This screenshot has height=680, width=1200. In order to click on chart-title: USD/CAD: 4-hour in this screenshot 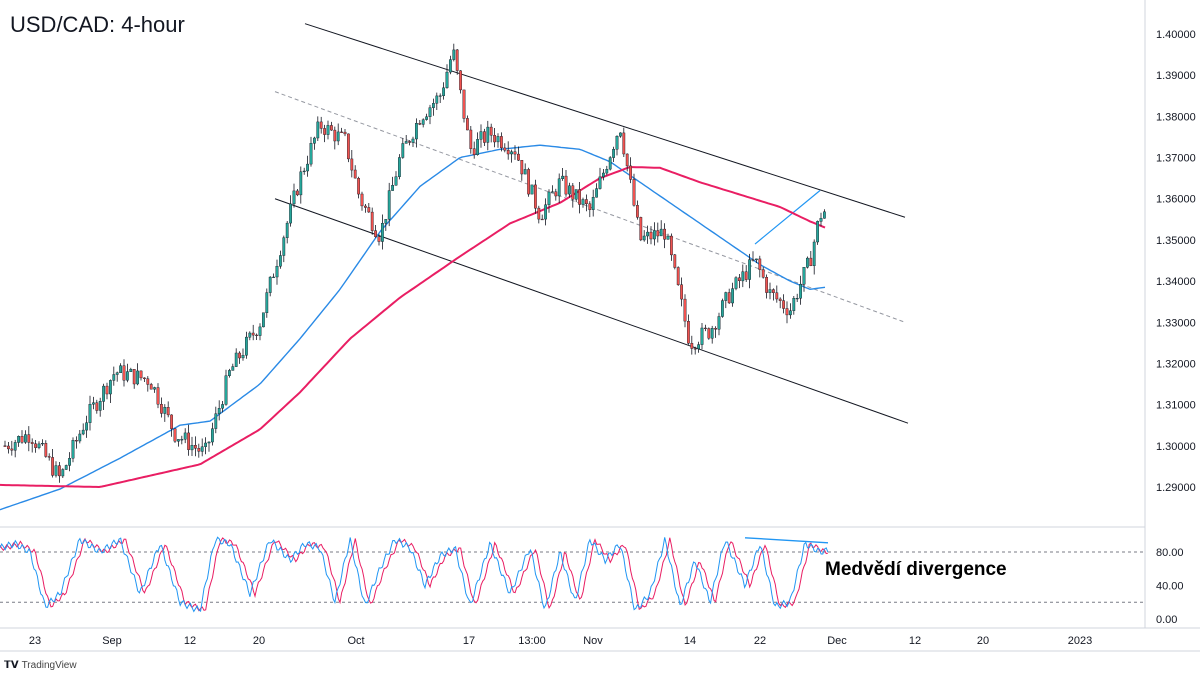, I will do `click(97, 24)`.